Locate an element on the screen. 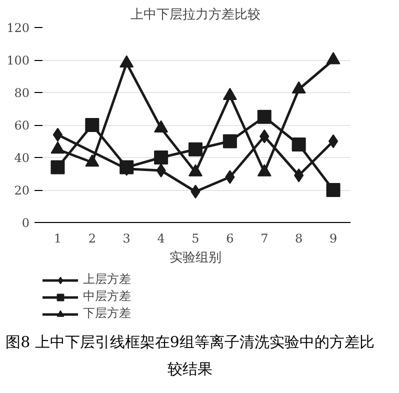 The width and height of the screenshot is (399, 393). legend-label: 中层方差 is located at coordinates (107, 296).